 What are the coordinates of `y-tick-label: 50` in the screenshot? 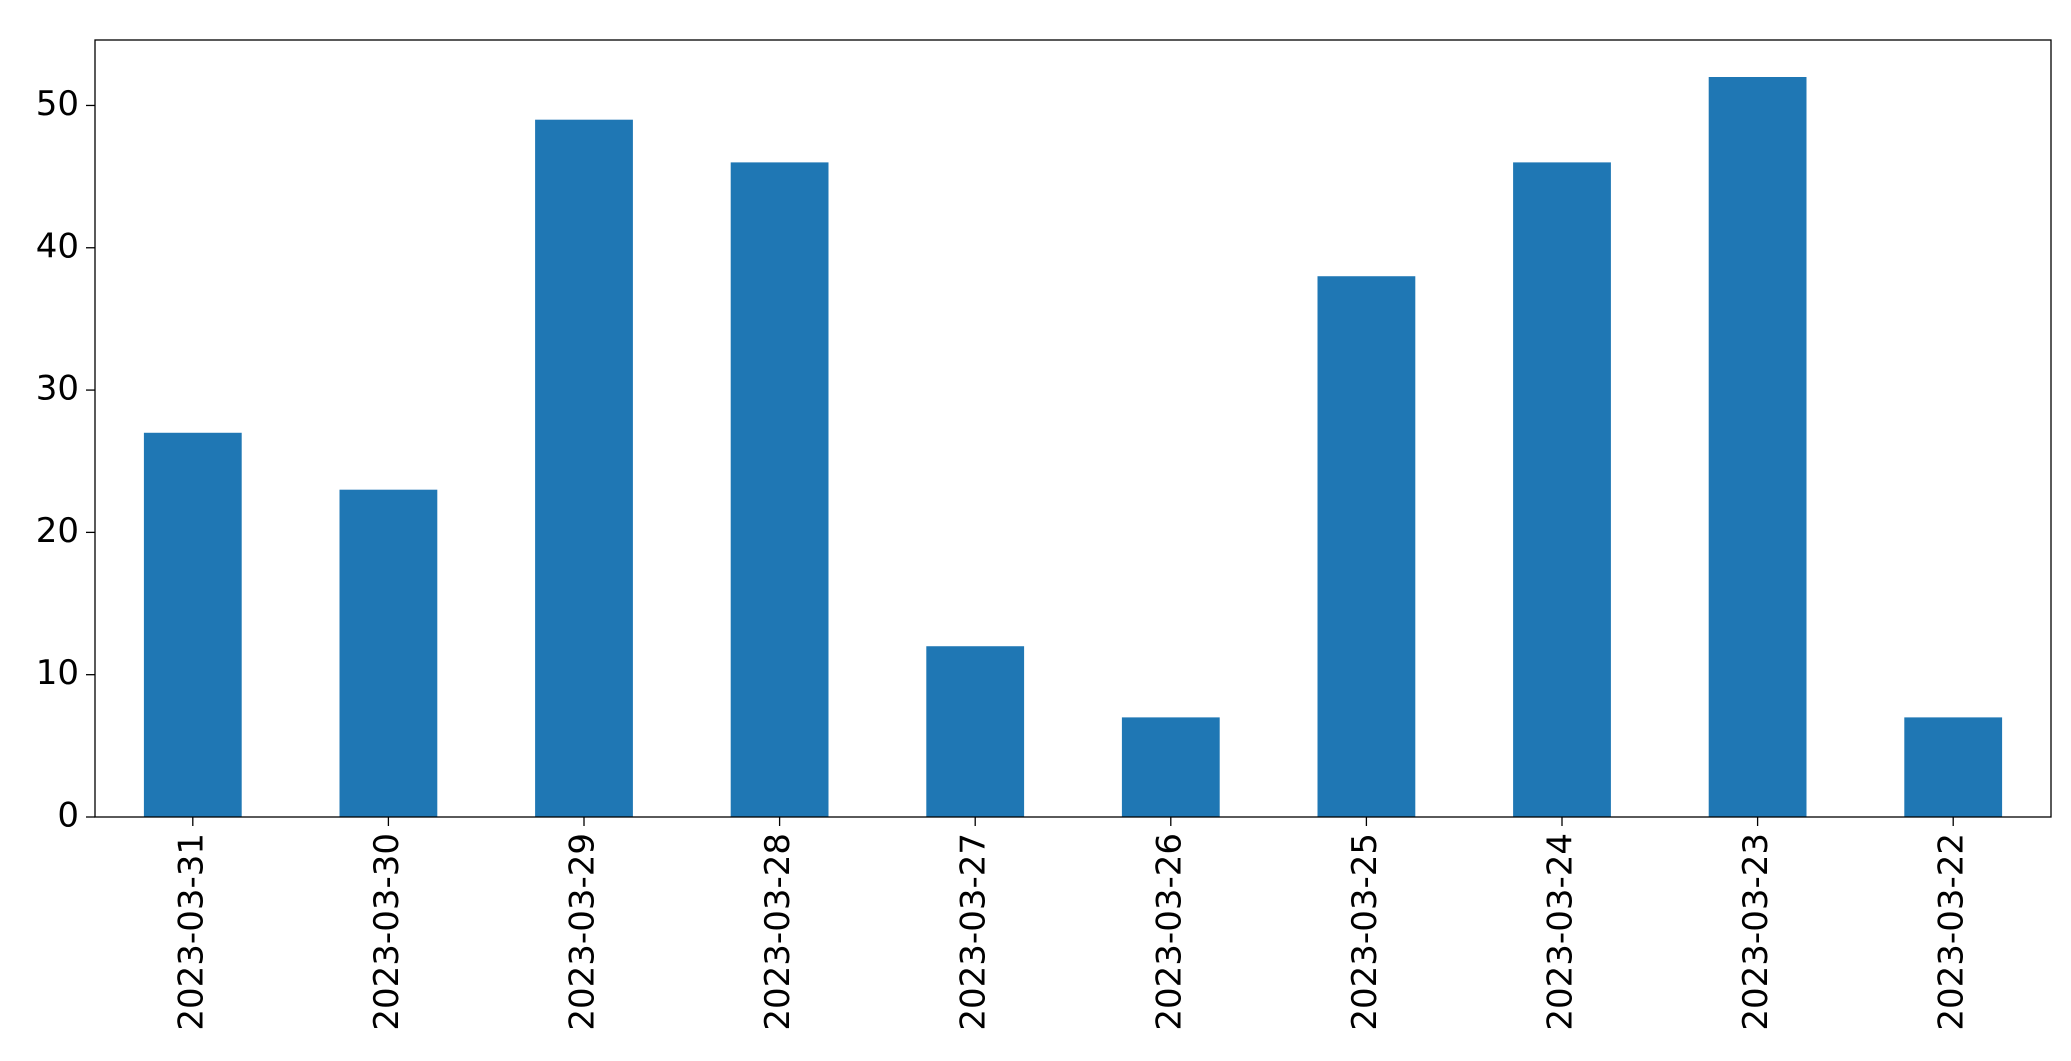 It's located at (57, 104).